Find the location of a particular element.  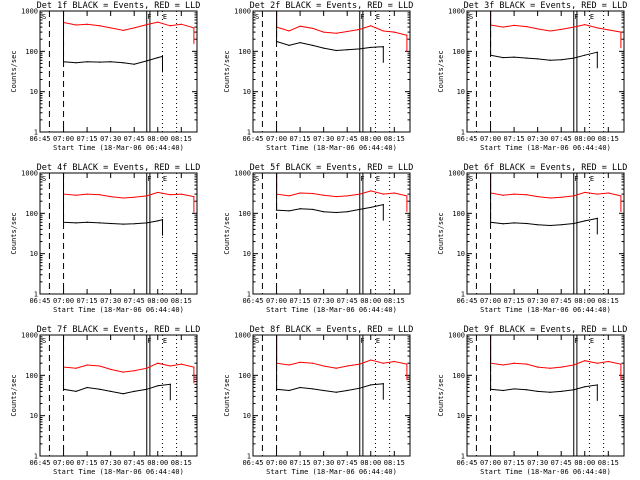

series-line-events is located at coordinates (330, 197).